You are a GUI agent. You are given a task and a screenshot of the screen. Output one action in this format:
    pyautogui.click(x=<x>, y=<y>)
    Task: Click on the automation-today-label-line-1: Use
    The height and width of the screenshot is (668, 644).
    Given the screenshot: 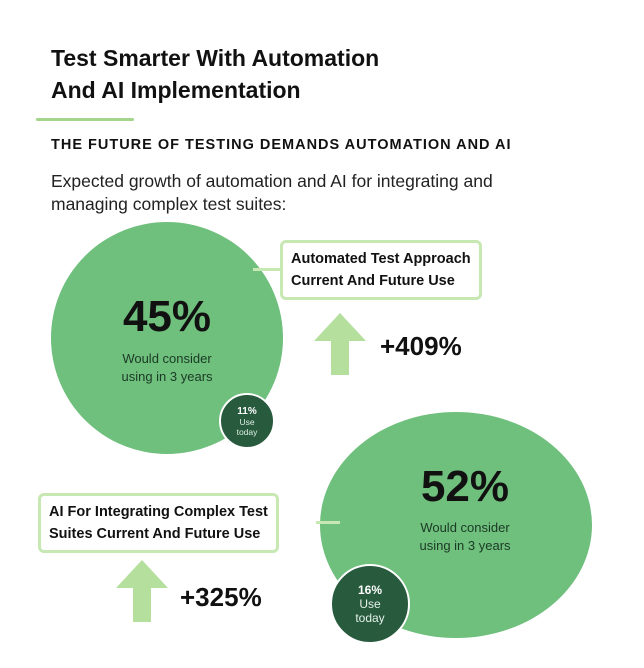 What is the action you would take?
    pyautogui.click(x=247, y=421)
    